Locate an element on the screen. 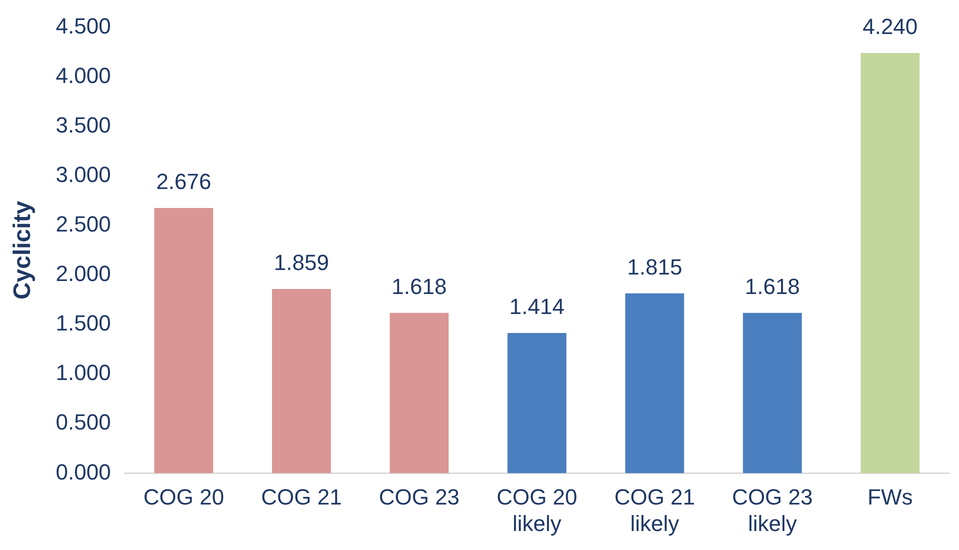  data-label: 4.240 is located at coordinates (890, 27).